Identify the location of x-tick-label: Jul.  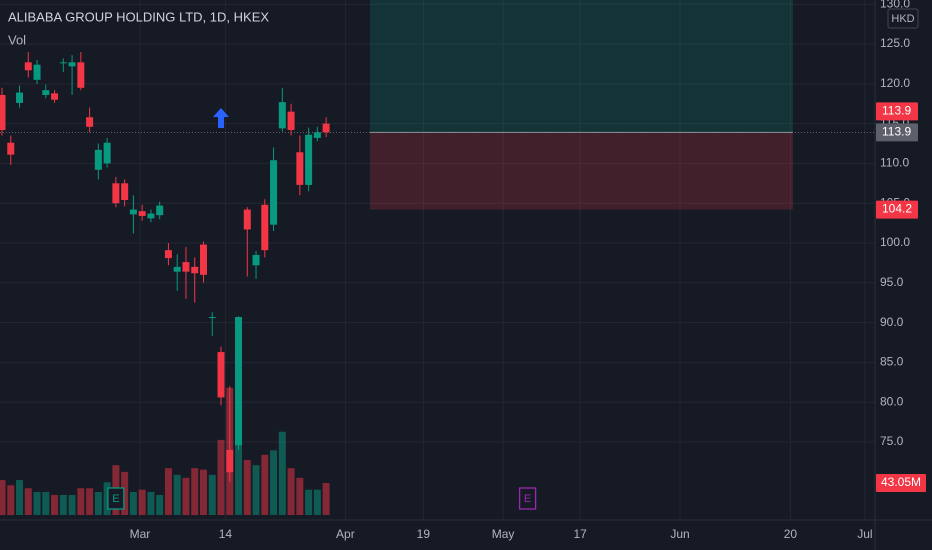
(864, 534).